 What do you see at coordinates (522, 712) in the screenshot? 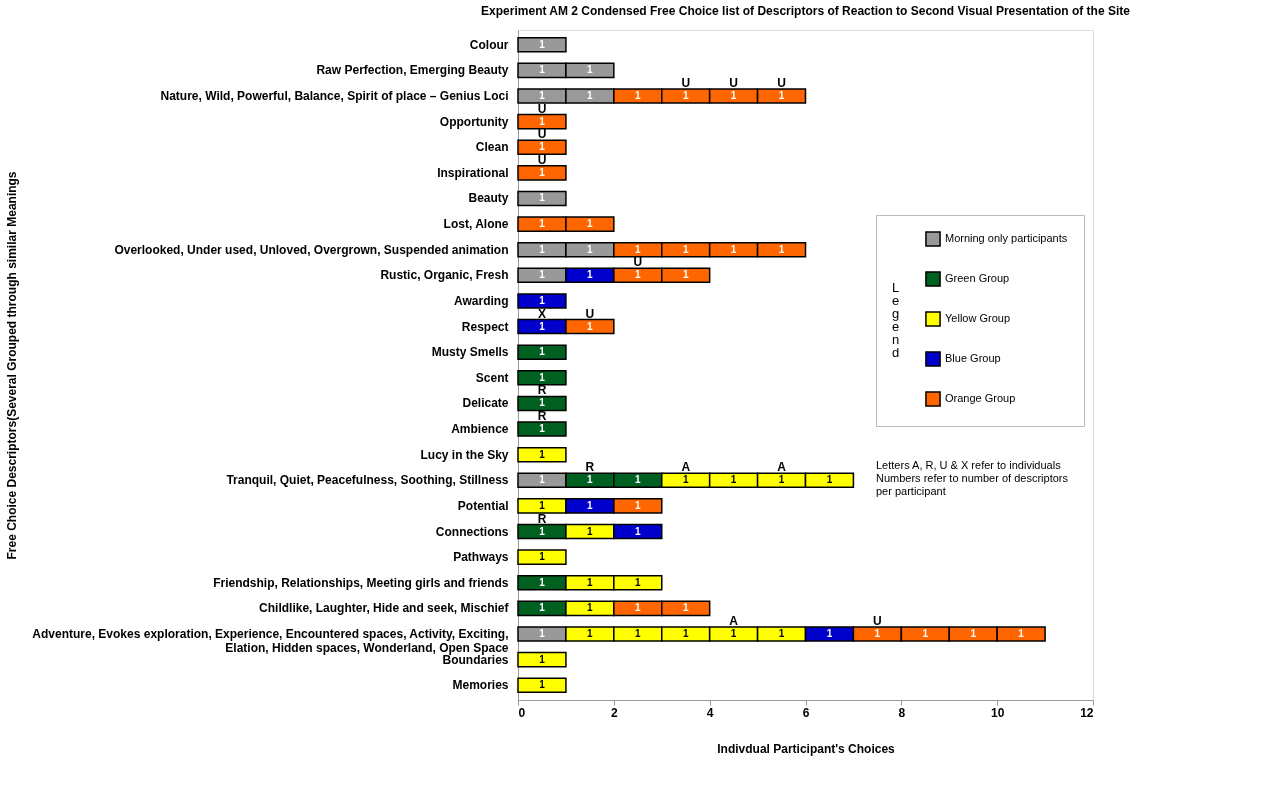
I see `x-tick-label: 0` at bounding box center [522, 712].